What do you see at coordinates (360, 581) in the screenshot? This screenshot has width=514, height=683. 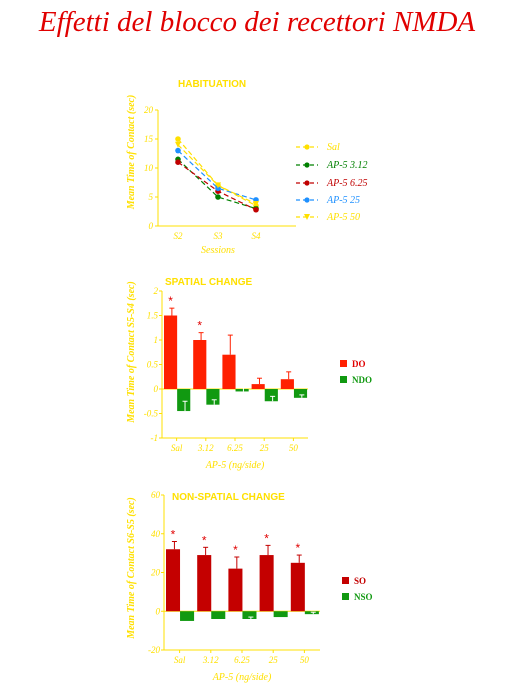 I see `legend-label: SO` at bounding box center [360, 581].